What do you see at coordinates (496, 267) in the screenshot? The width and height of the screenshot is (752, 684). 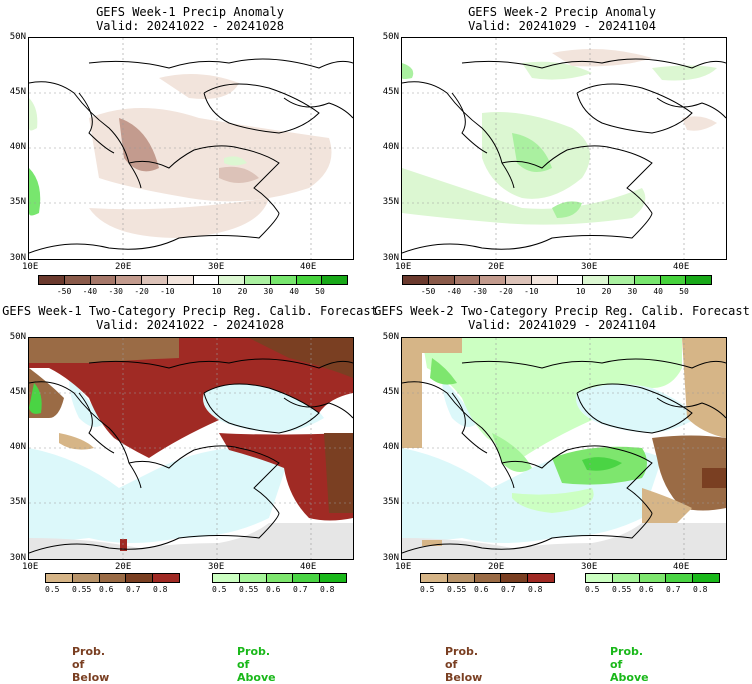 I see `panel2-lon-20: 20E` at bounding box center [496, 267].